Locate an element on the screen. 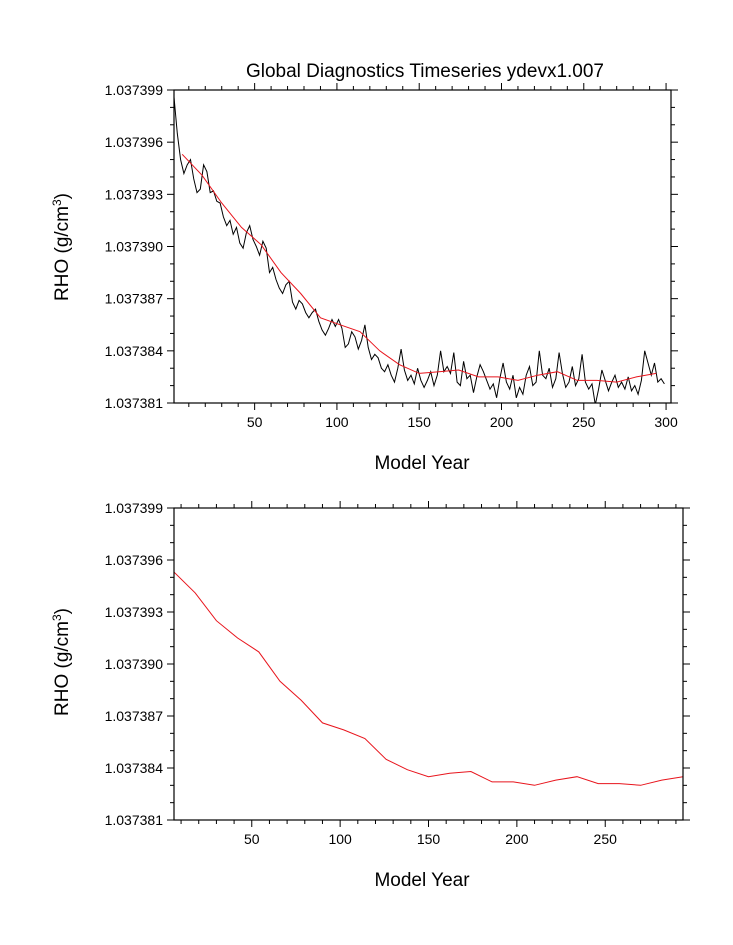 The width and height of the screenshot is (733, 945). chart-1-ytick-label-1: 1.037384 is located at coordinates (134, 768).